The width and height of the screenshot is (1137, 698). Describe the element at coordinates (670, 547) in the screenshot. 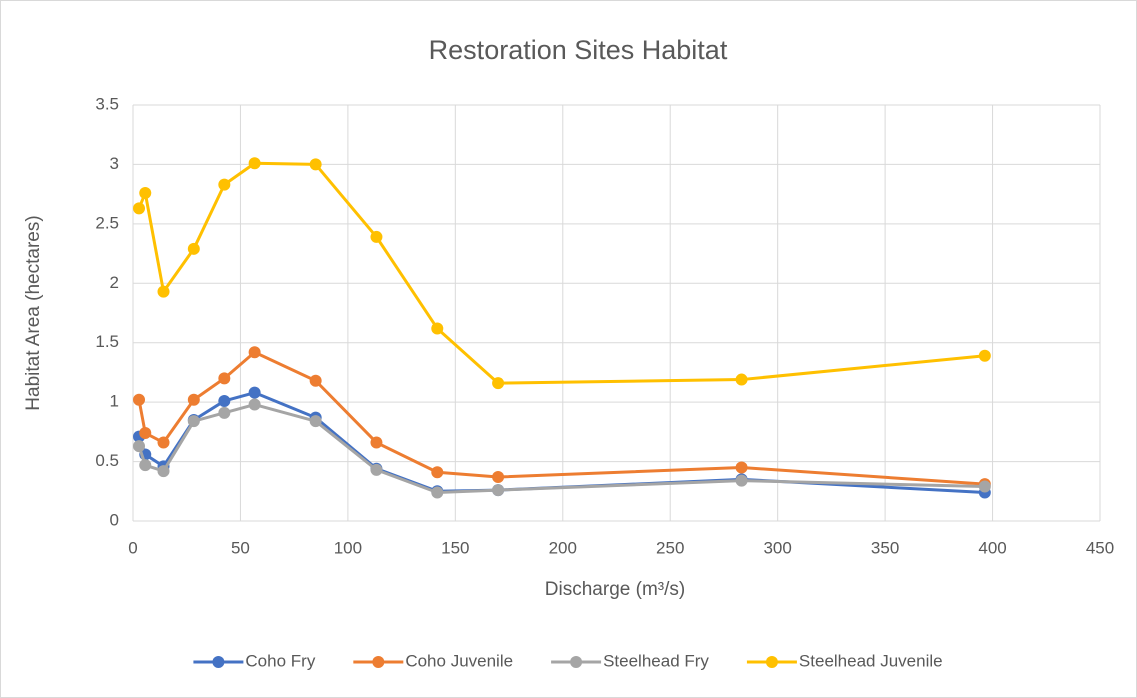

I see `x-tick-label: 250` at that location.